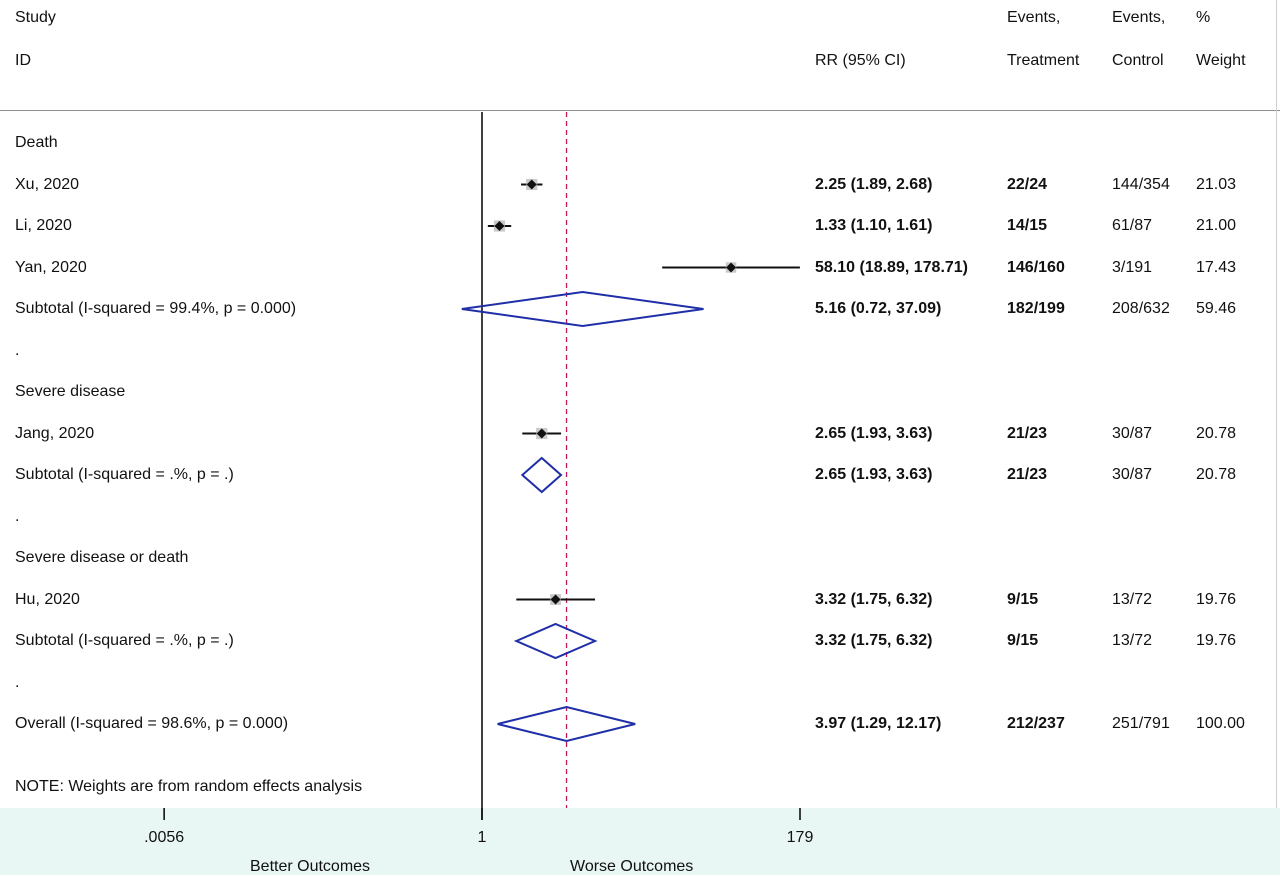  I want to click on overall-diamond, so click(566, 724).